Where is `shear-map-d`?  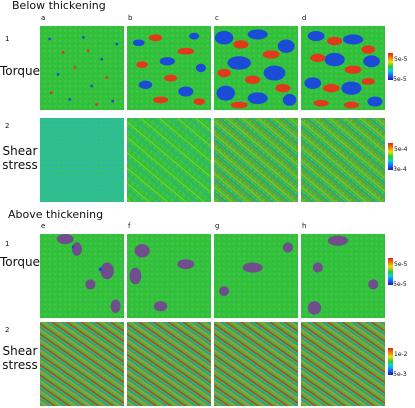
shear-map-d is located at coordinates (343, 160).